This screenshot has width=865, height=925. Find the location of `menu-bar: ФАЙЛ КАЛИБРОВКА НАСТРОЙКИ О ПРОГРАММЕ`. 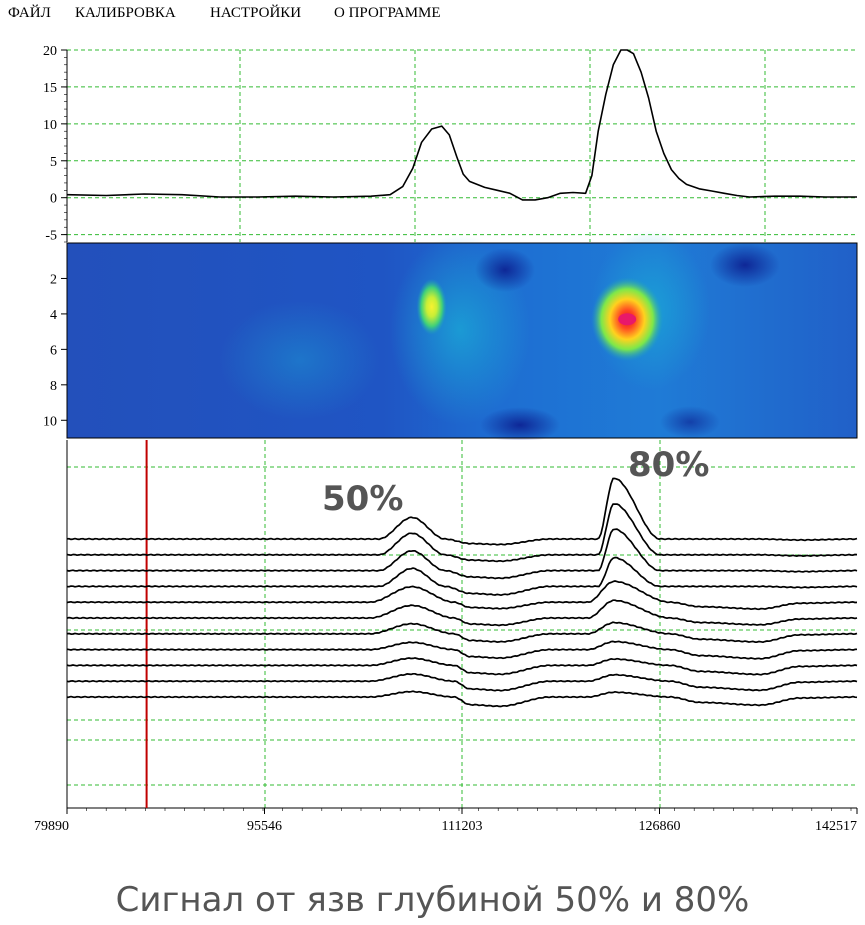

menu-bar: ФАЙЛ КАЛИБРОВКА НАСТРОЙКИ О ПРОГРАММЕ is located at coordinates (432, 14).